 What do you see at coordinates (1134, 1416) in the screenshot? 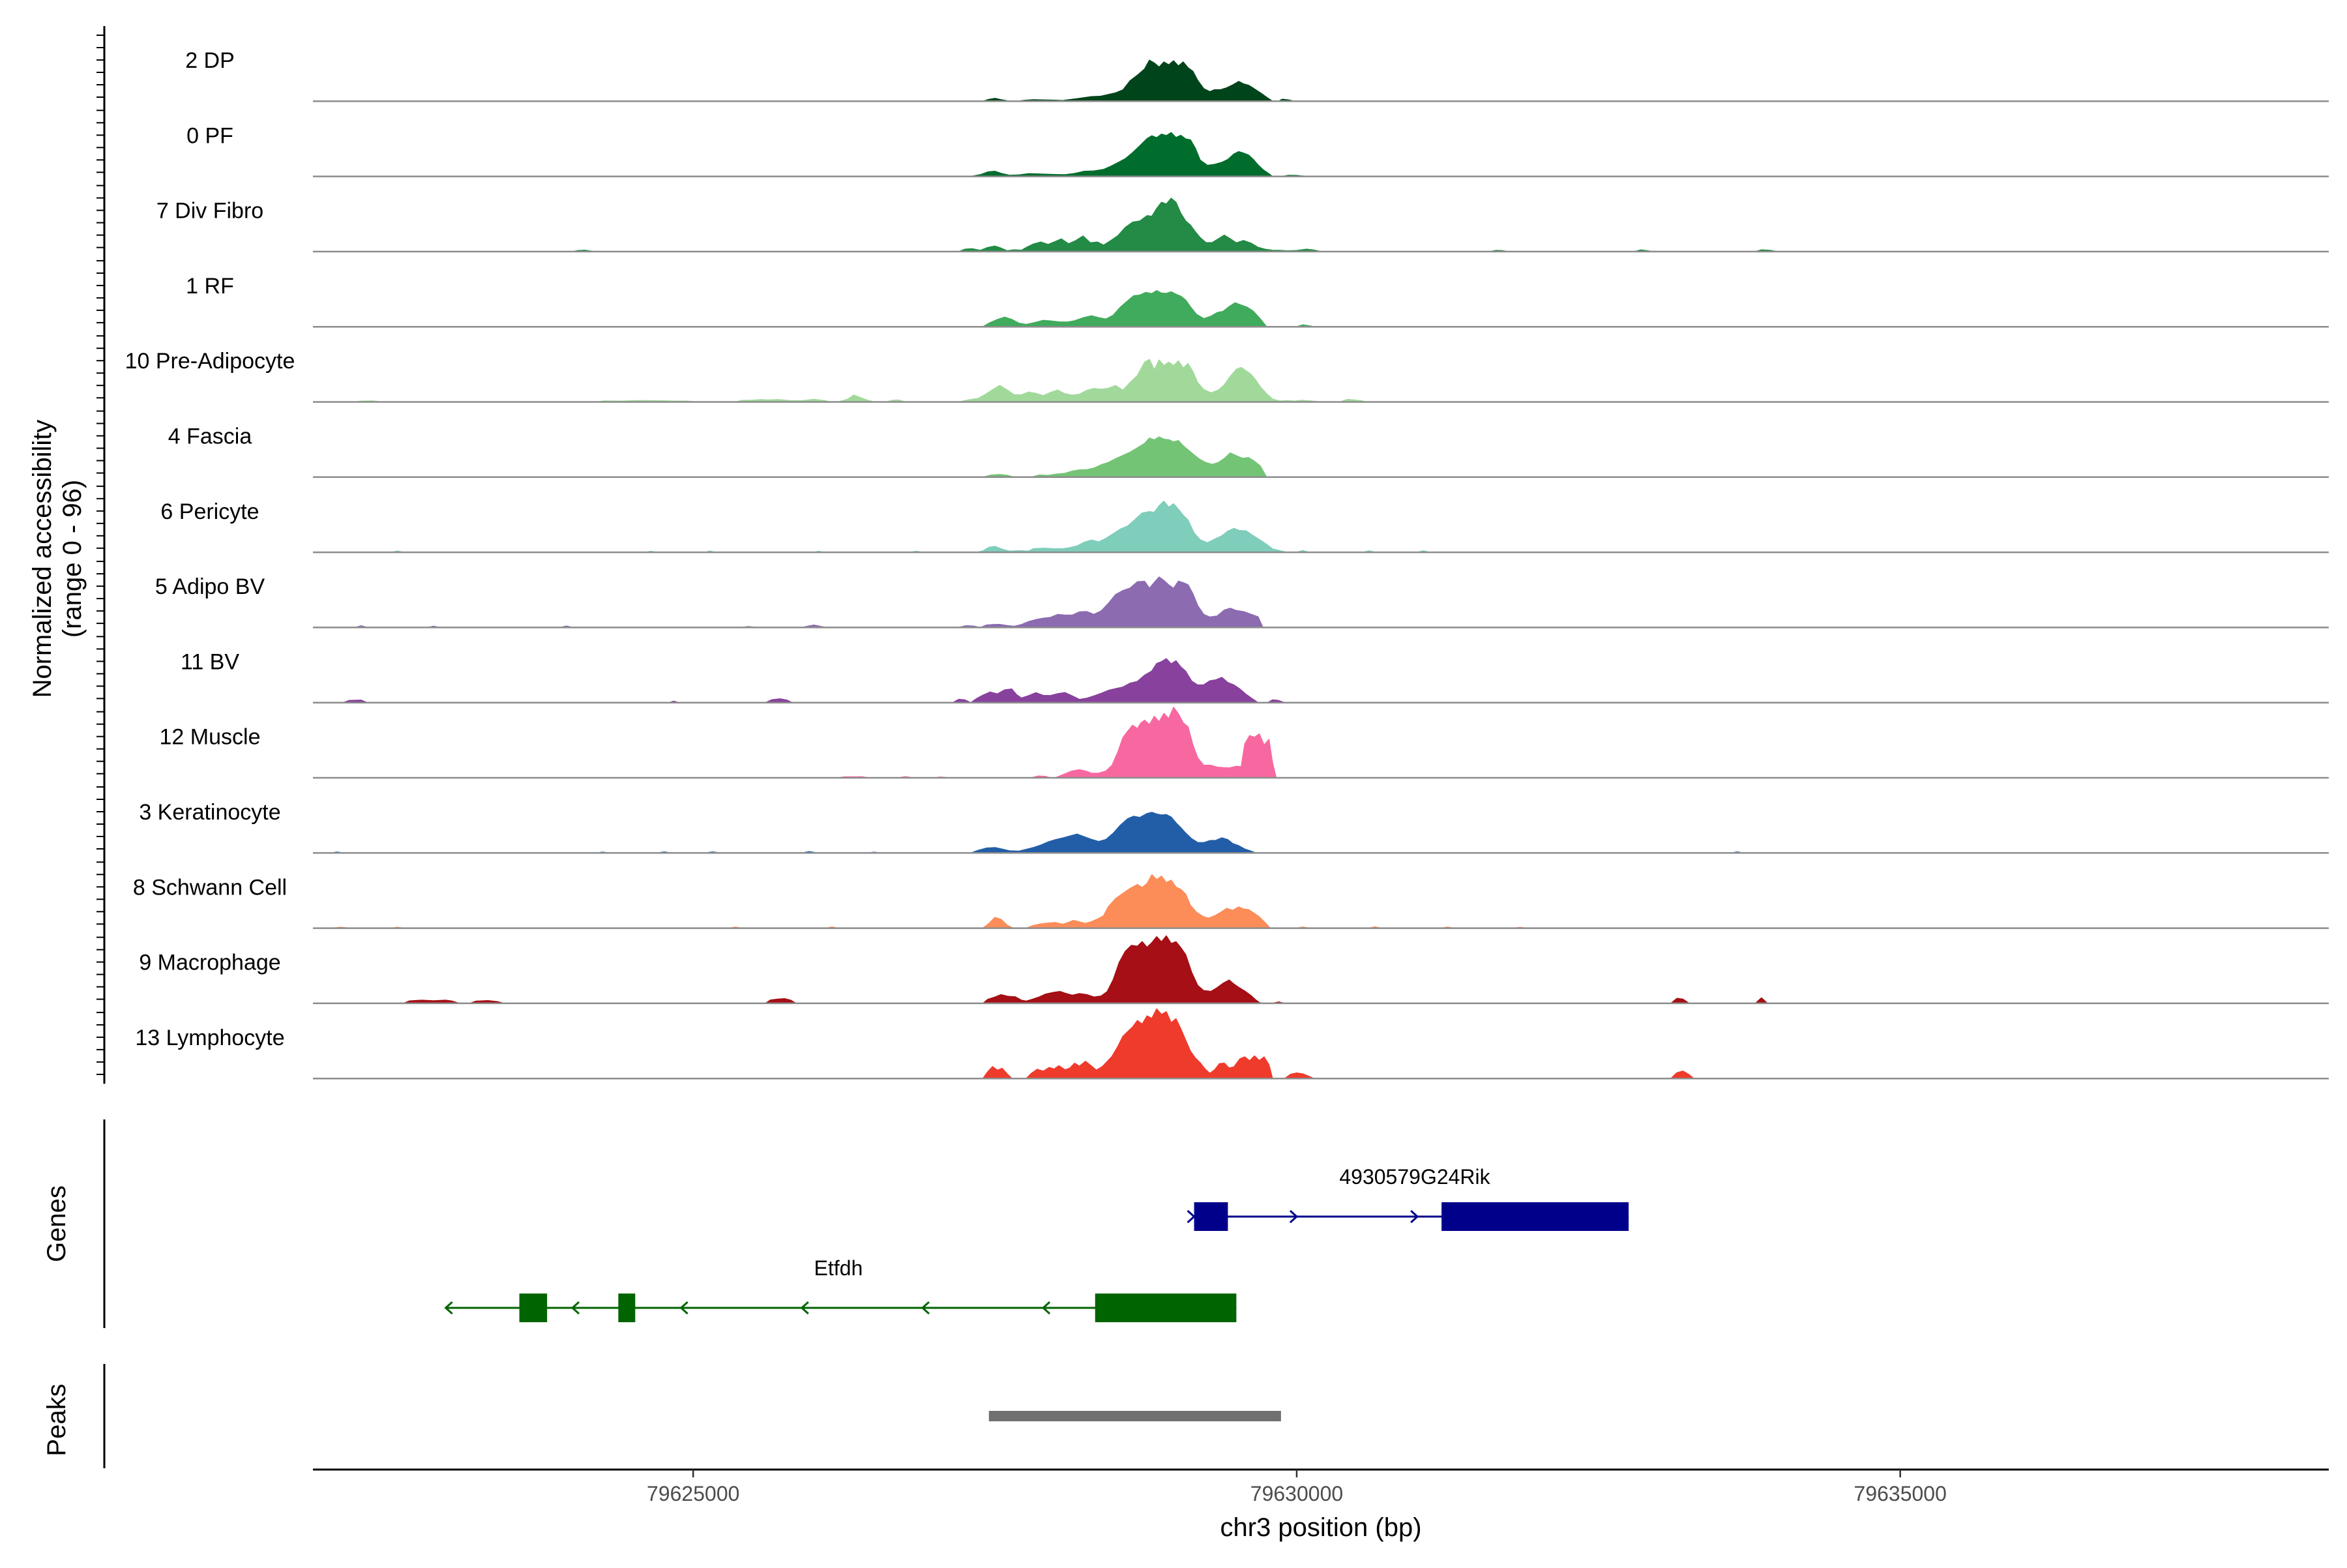
I see `peak-bar` at bounding box center [1134, 1416].